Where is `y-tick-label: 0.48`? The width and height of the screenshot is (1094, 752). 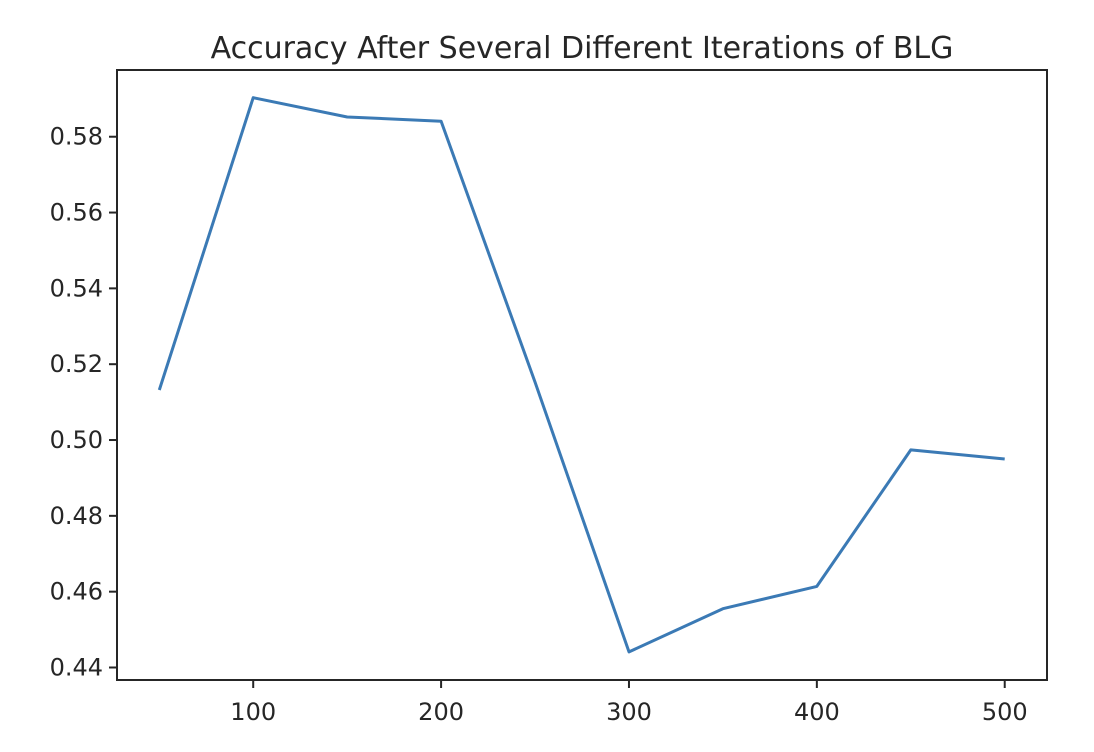 y-tick-label: 0.48 is located at coordinates (76, 516).